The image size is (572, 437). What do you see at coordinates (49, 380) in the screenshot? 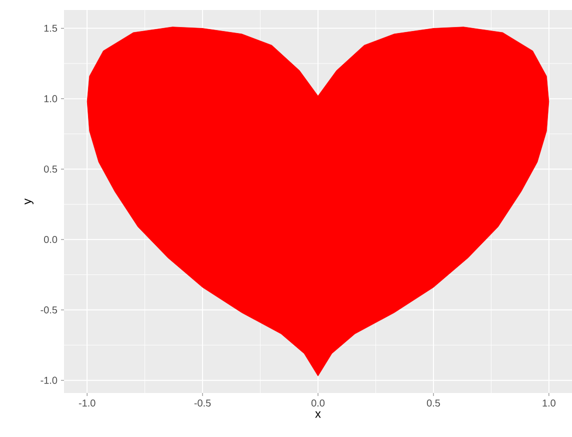
I see `y-tick-label: -1.0` at bounding box center [49, 380].